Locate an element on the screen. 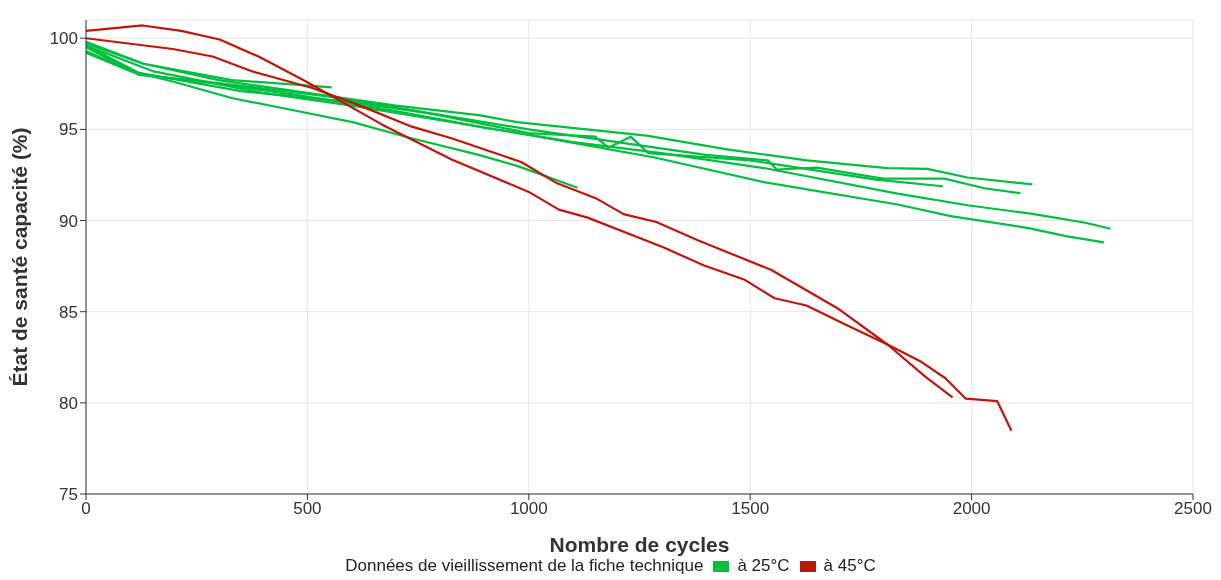  x-axis-title: Nombre de cycles is located at coordinates (639, 544).